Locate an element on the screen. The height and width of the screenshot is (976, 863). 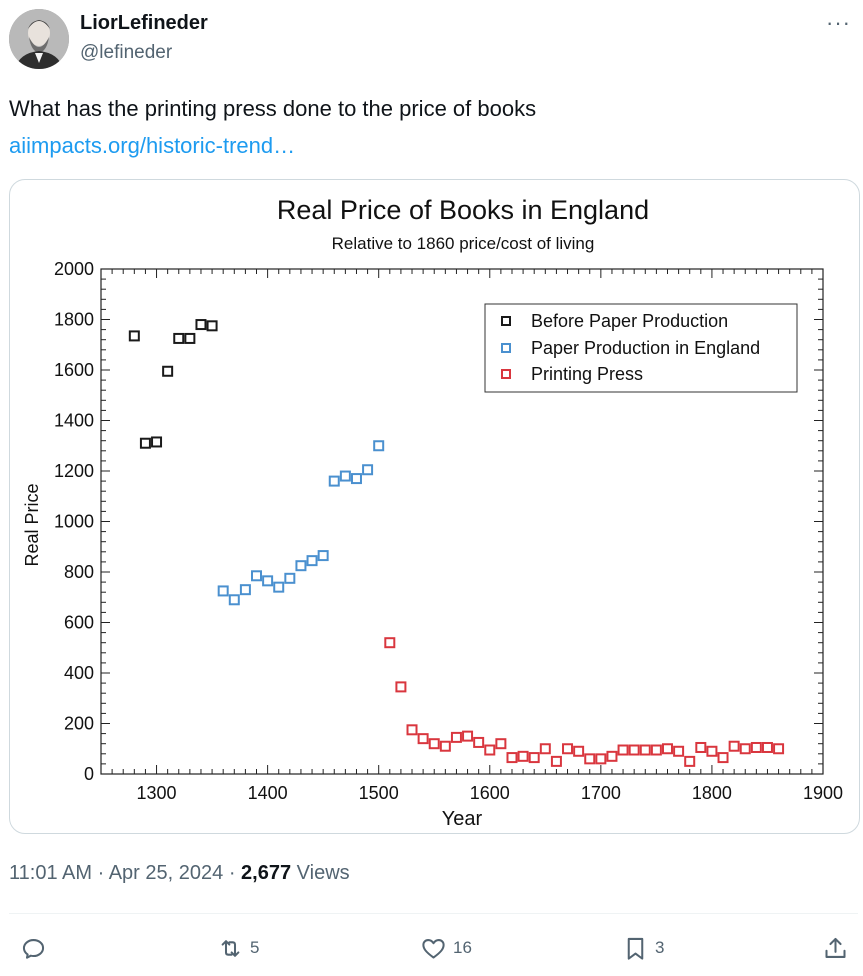
views-label: Views is located at coordinates (323, 873).